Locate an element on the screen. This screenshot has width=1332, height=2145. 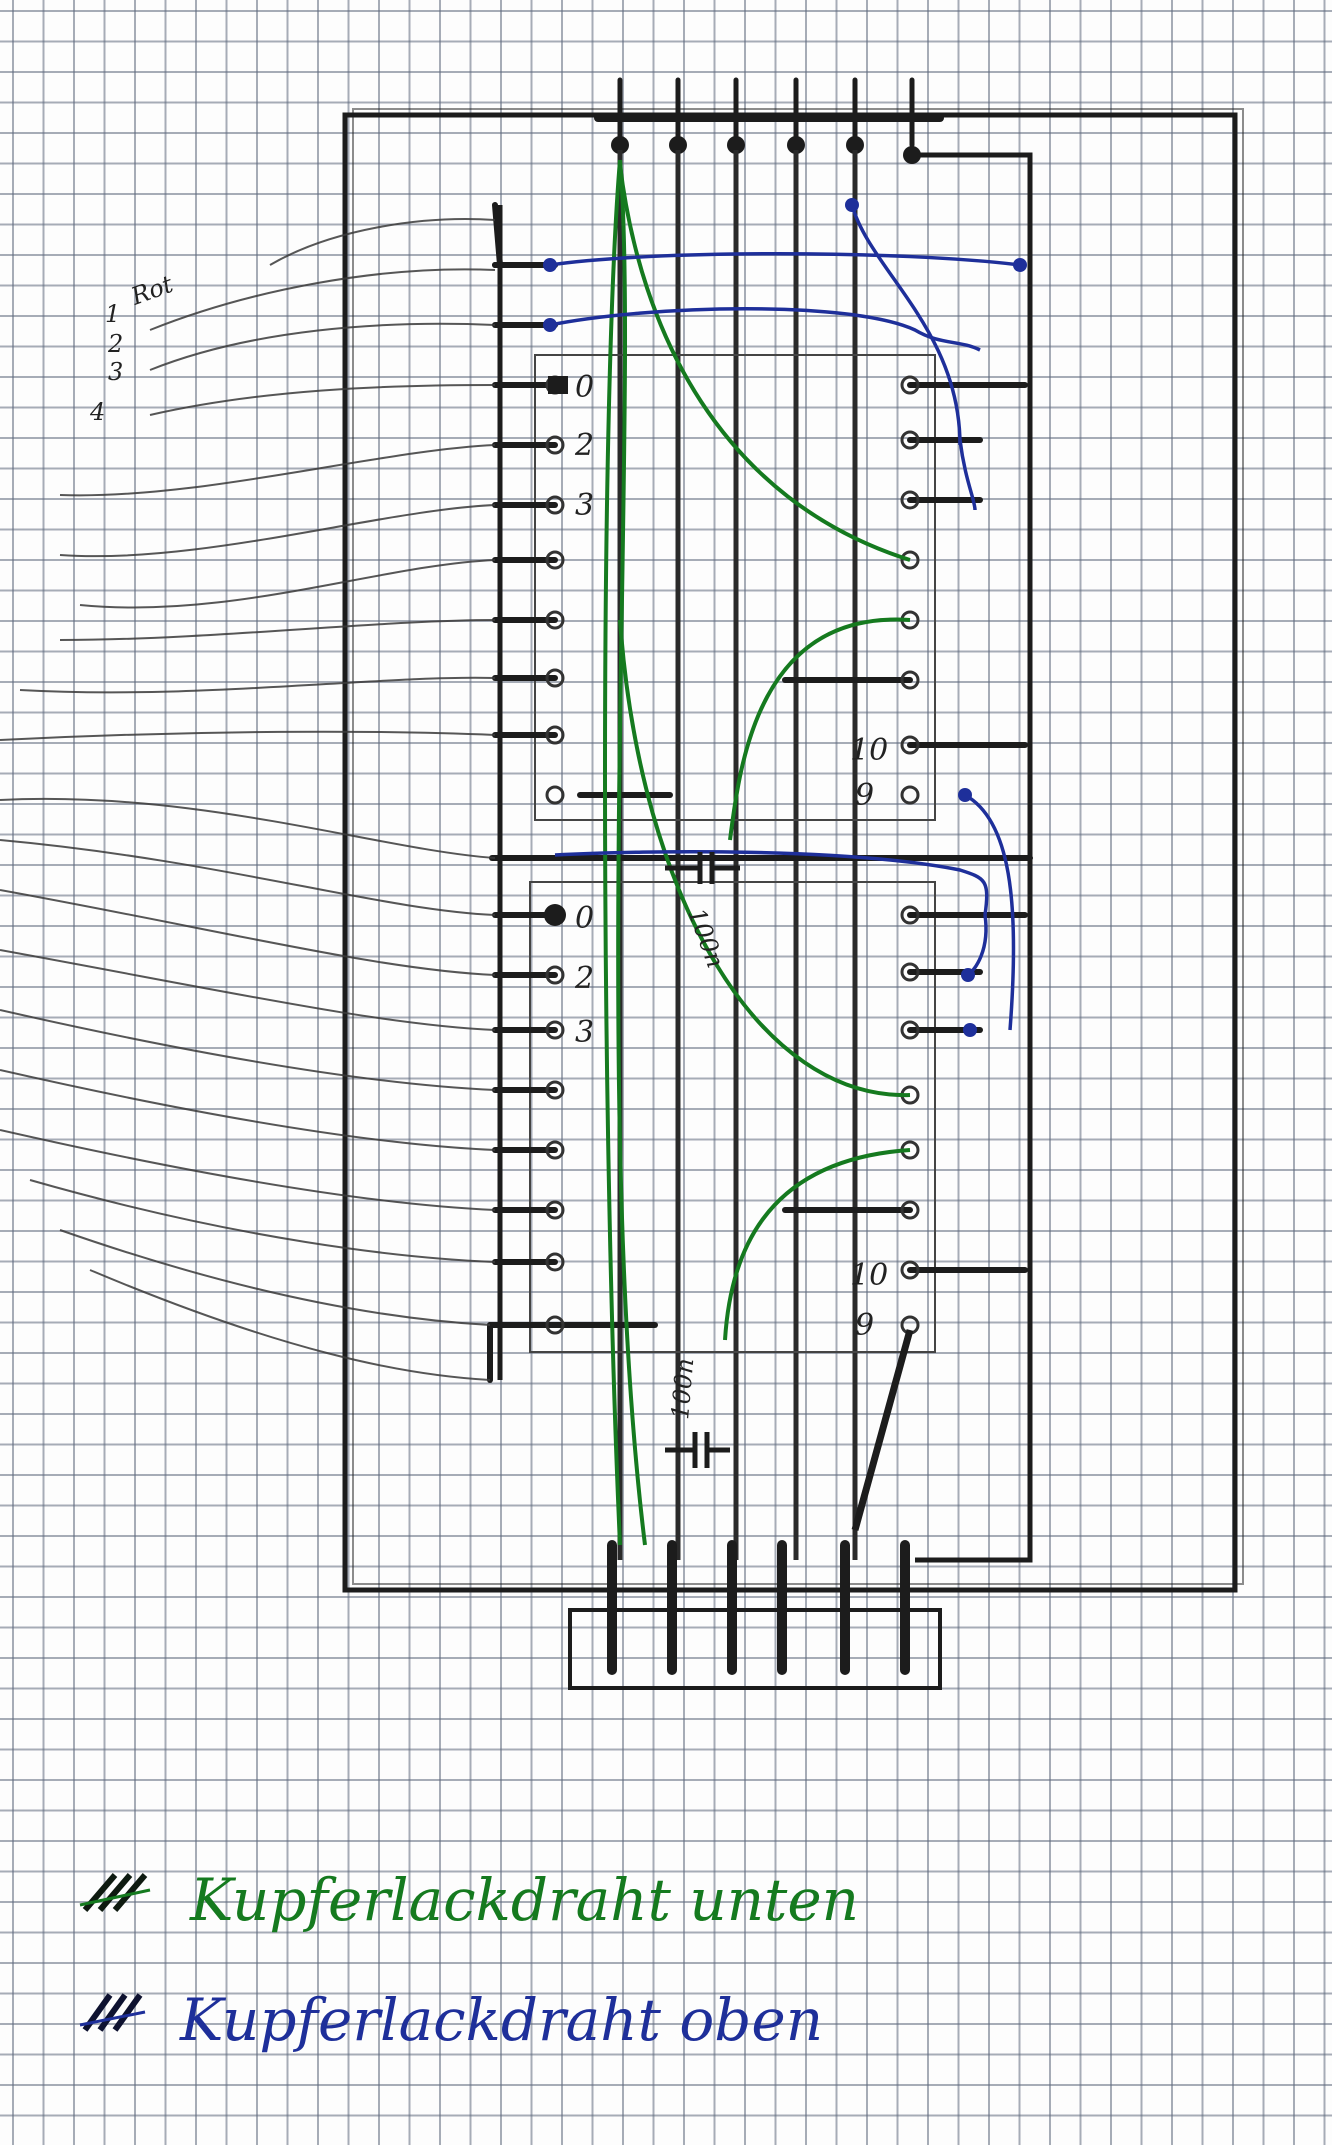
wire-number-3: 3 is located at coordinates (115, 372).